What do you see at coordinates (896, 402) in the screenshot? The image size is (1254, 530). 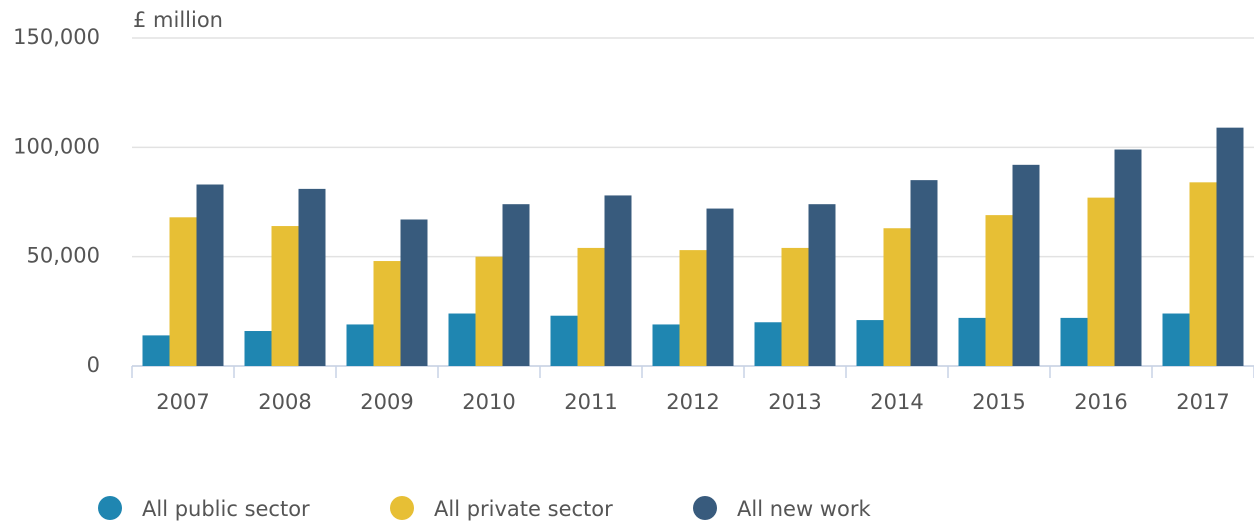 I see `x-tick-label: 2014` at bounding box center [896, 402].